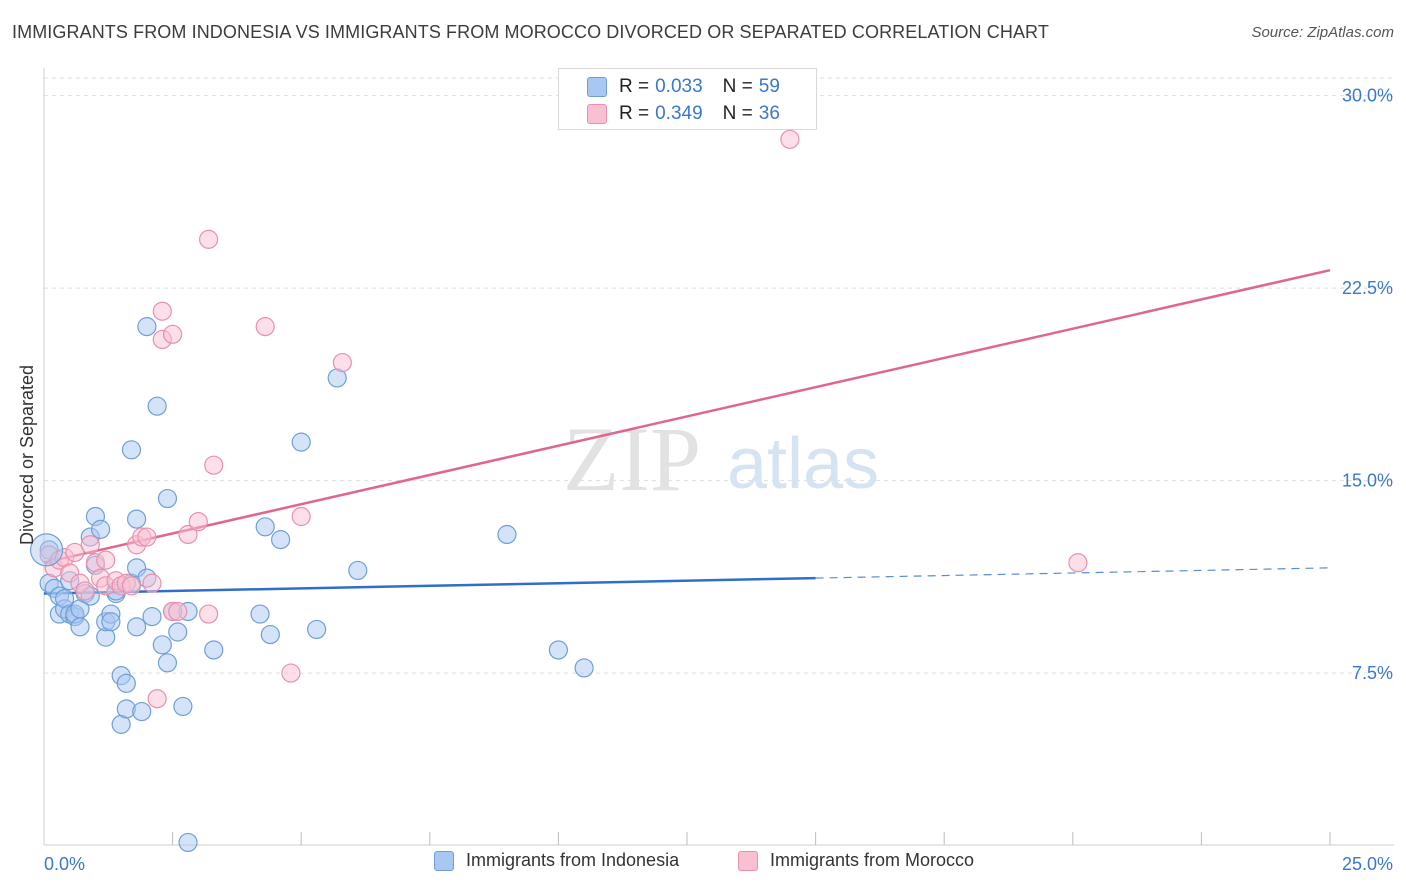 Image resolution: width=1406 pixels, height=892 pixels. I want to click on n-value: 59, so click(769, 86).